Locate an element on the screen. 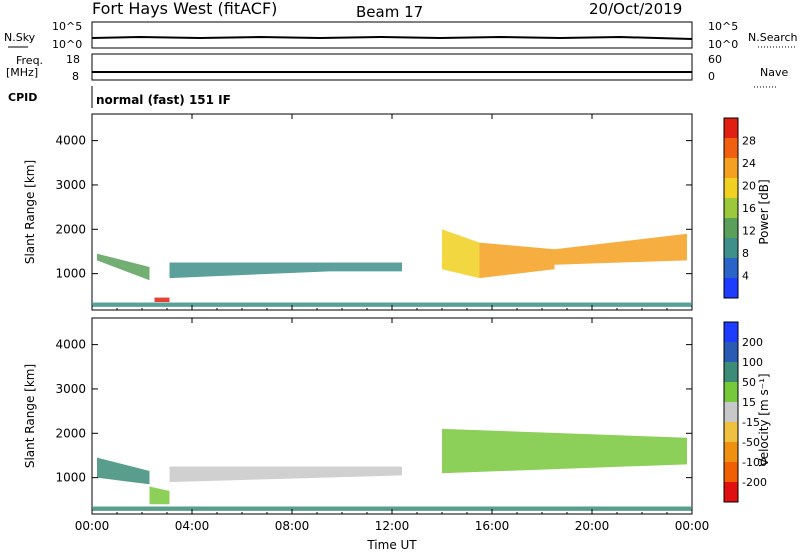  nsearch-tick-top: 10^5 is located at coordinates (723, 26).